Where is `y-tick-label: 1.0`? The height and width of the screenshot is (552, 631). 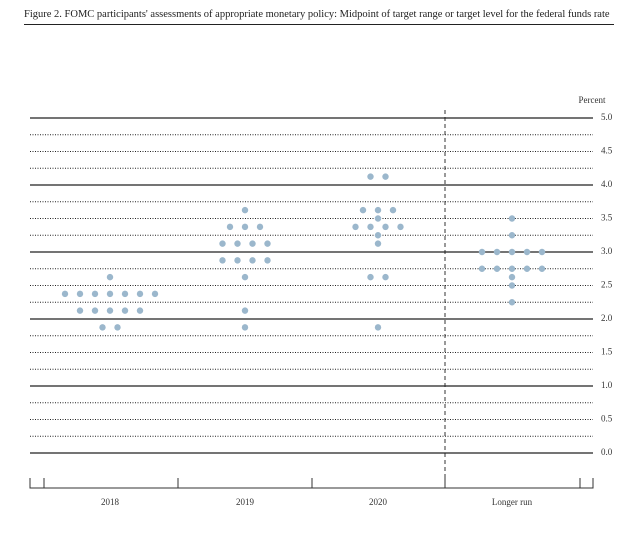
y-tick-label: 1.0 is located at coordinates (607, 385).